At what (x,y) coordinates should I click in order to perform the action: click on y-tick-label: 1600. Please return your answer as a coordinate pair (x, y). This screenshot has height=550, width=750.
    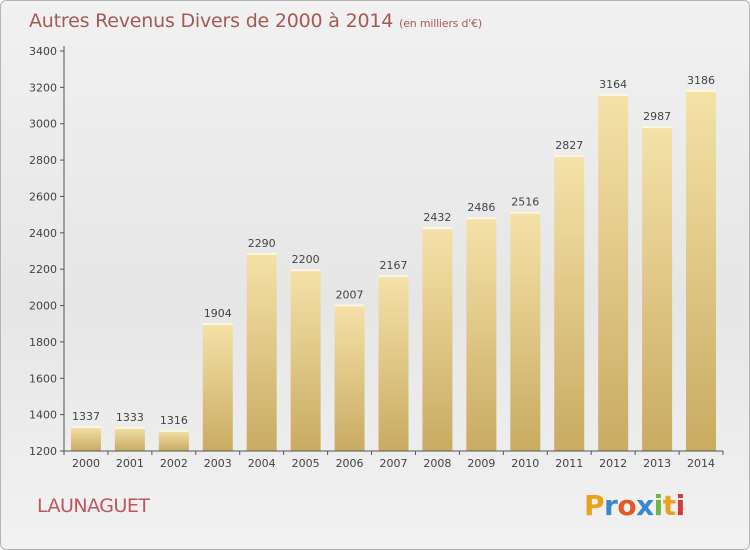
    Looking at the image, I should click on (43, 378).